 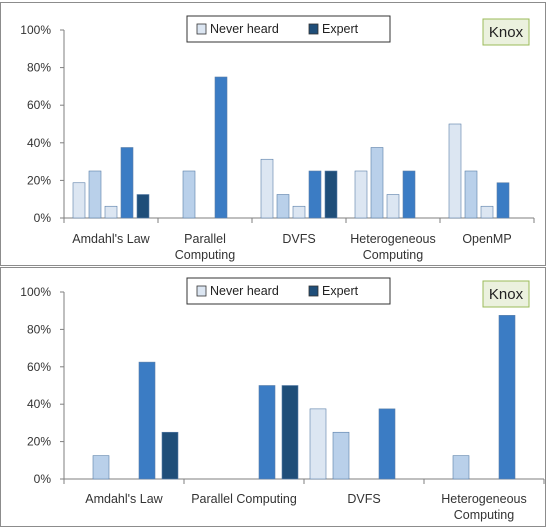 I want to click on x-category-label: OpenMP, so click(x=486, y=239).